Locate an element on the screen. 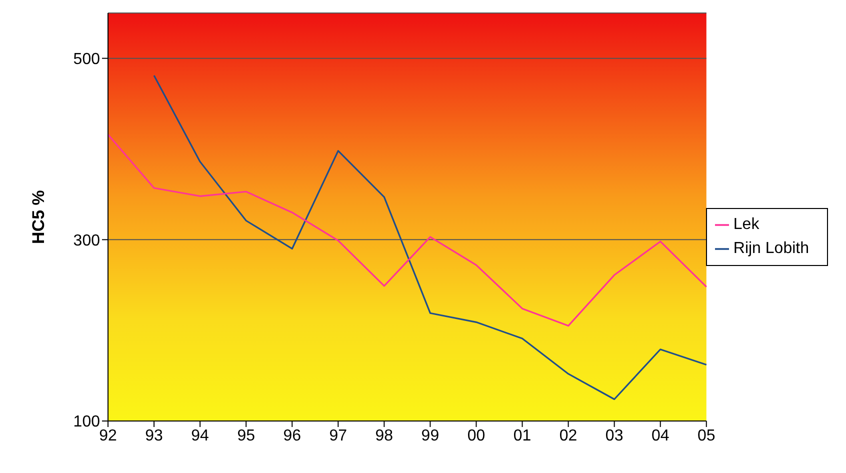  x-tick-label: 00 is located at coordinates (476, 435).